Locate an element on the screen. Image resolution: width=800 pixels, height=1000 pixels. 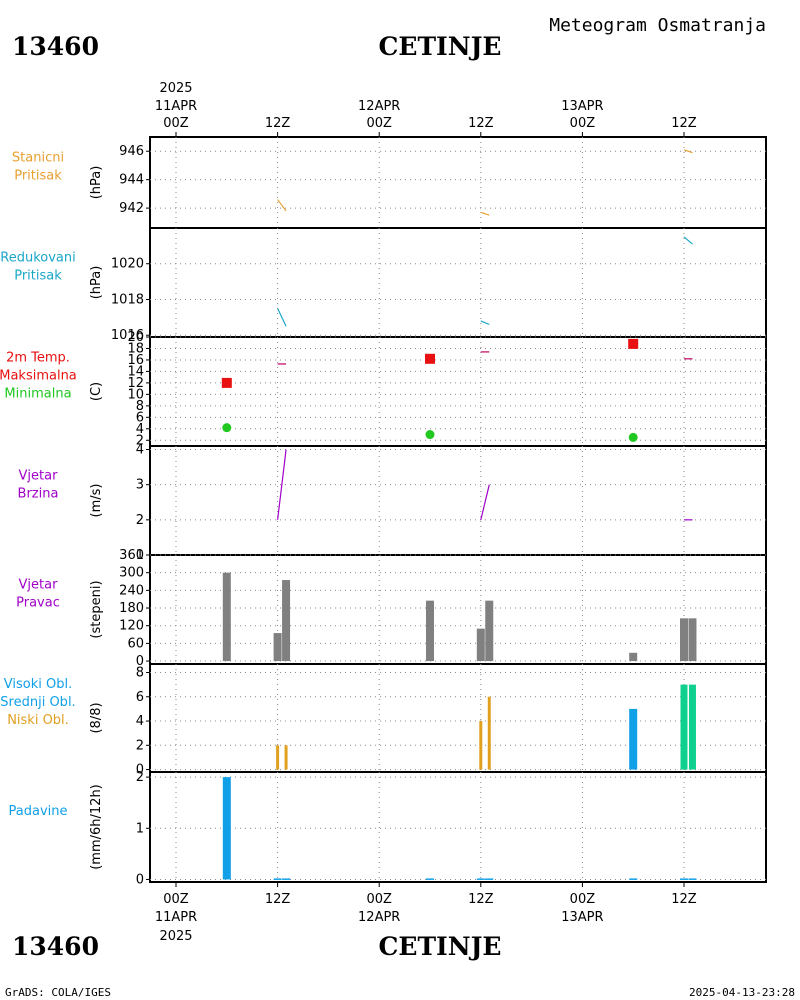
y-tick-label: 1020 is located at coordinates (127, 264).